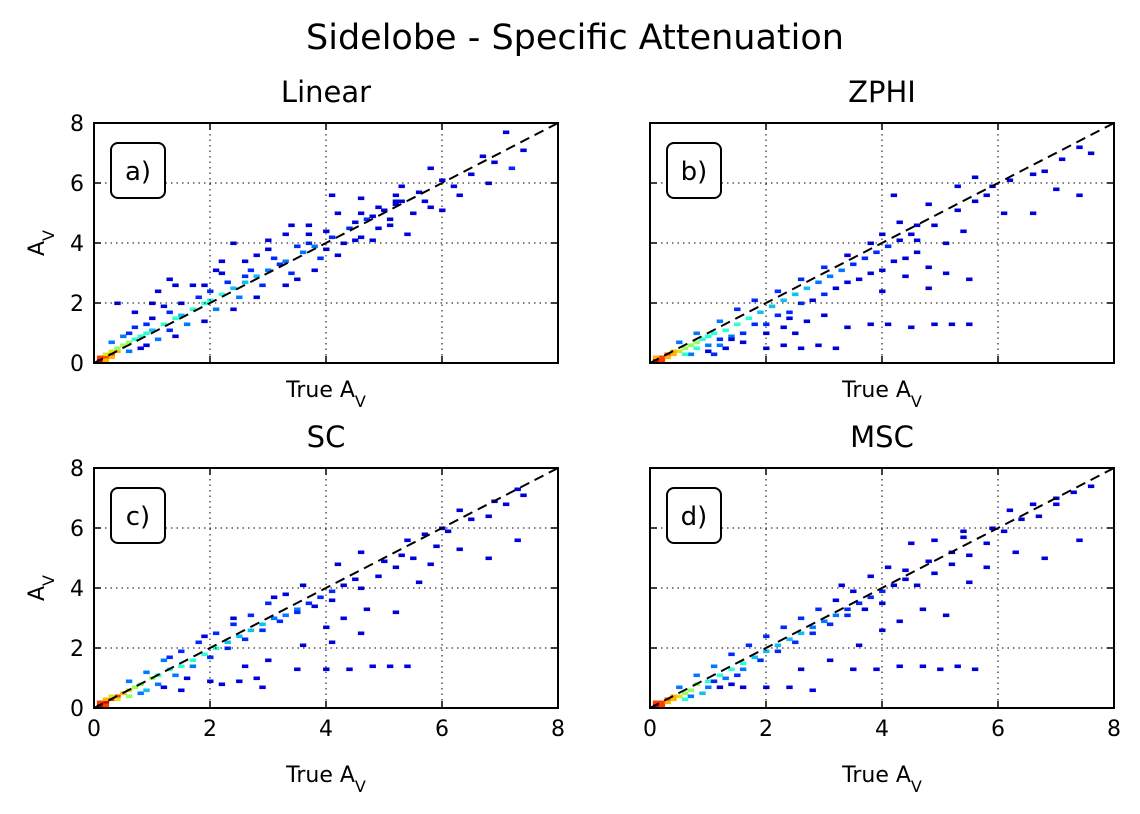 This screenshot has width=1140, height=814. I want to click on axis-label-subscript: V, so click(48, 580).